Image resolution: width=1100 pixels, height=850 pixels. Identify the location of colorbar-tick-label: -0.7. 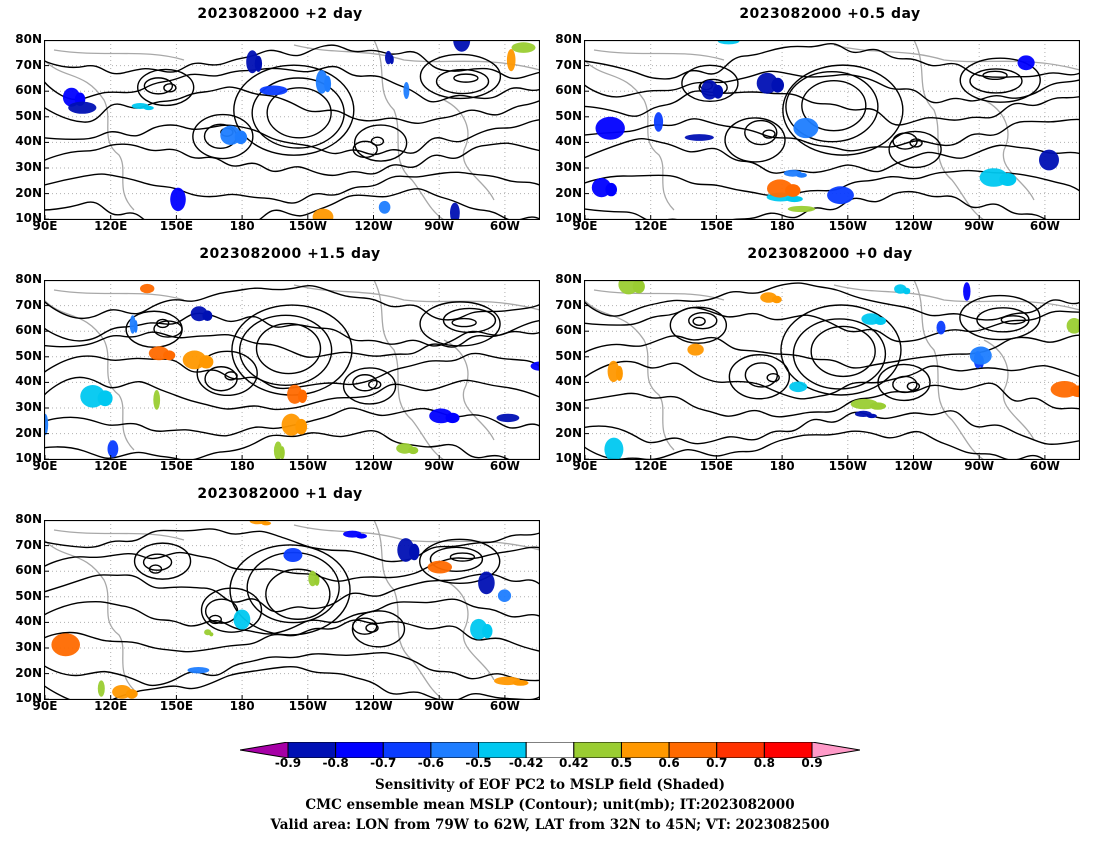
(383, 763).